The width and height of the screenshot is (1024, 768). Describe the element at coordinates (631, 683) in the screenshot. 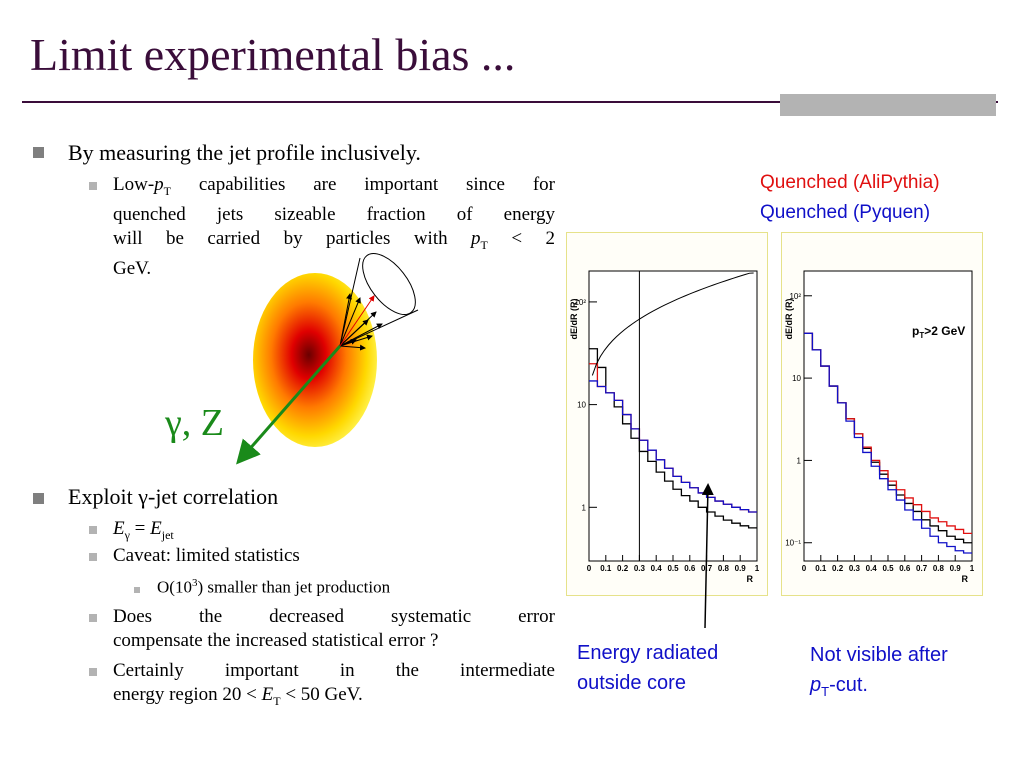

I see `note-energy-line-2: outside core` at that location.